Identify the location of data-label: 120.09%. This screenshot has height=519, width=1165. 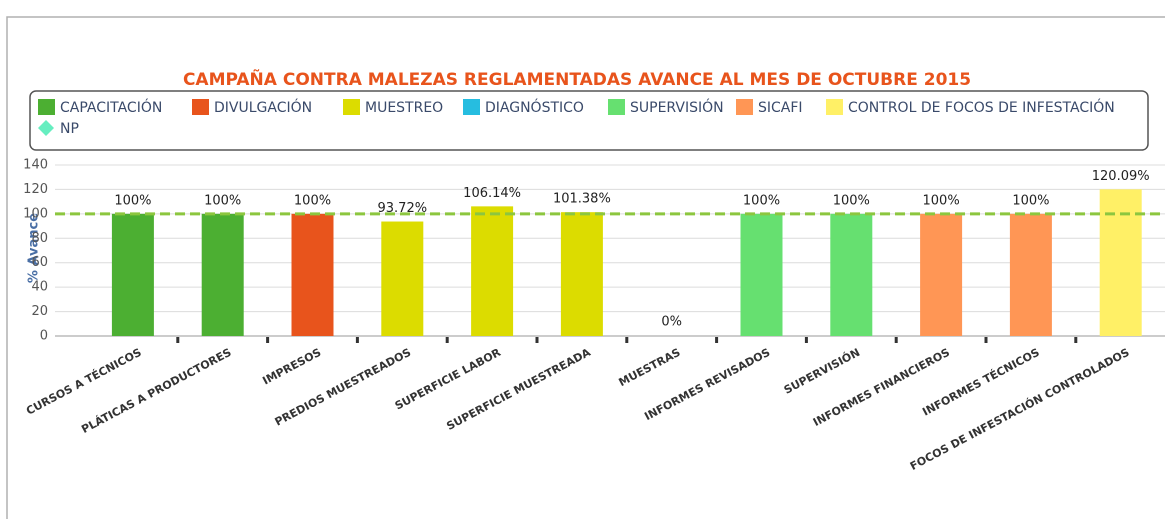
(1121, 176).